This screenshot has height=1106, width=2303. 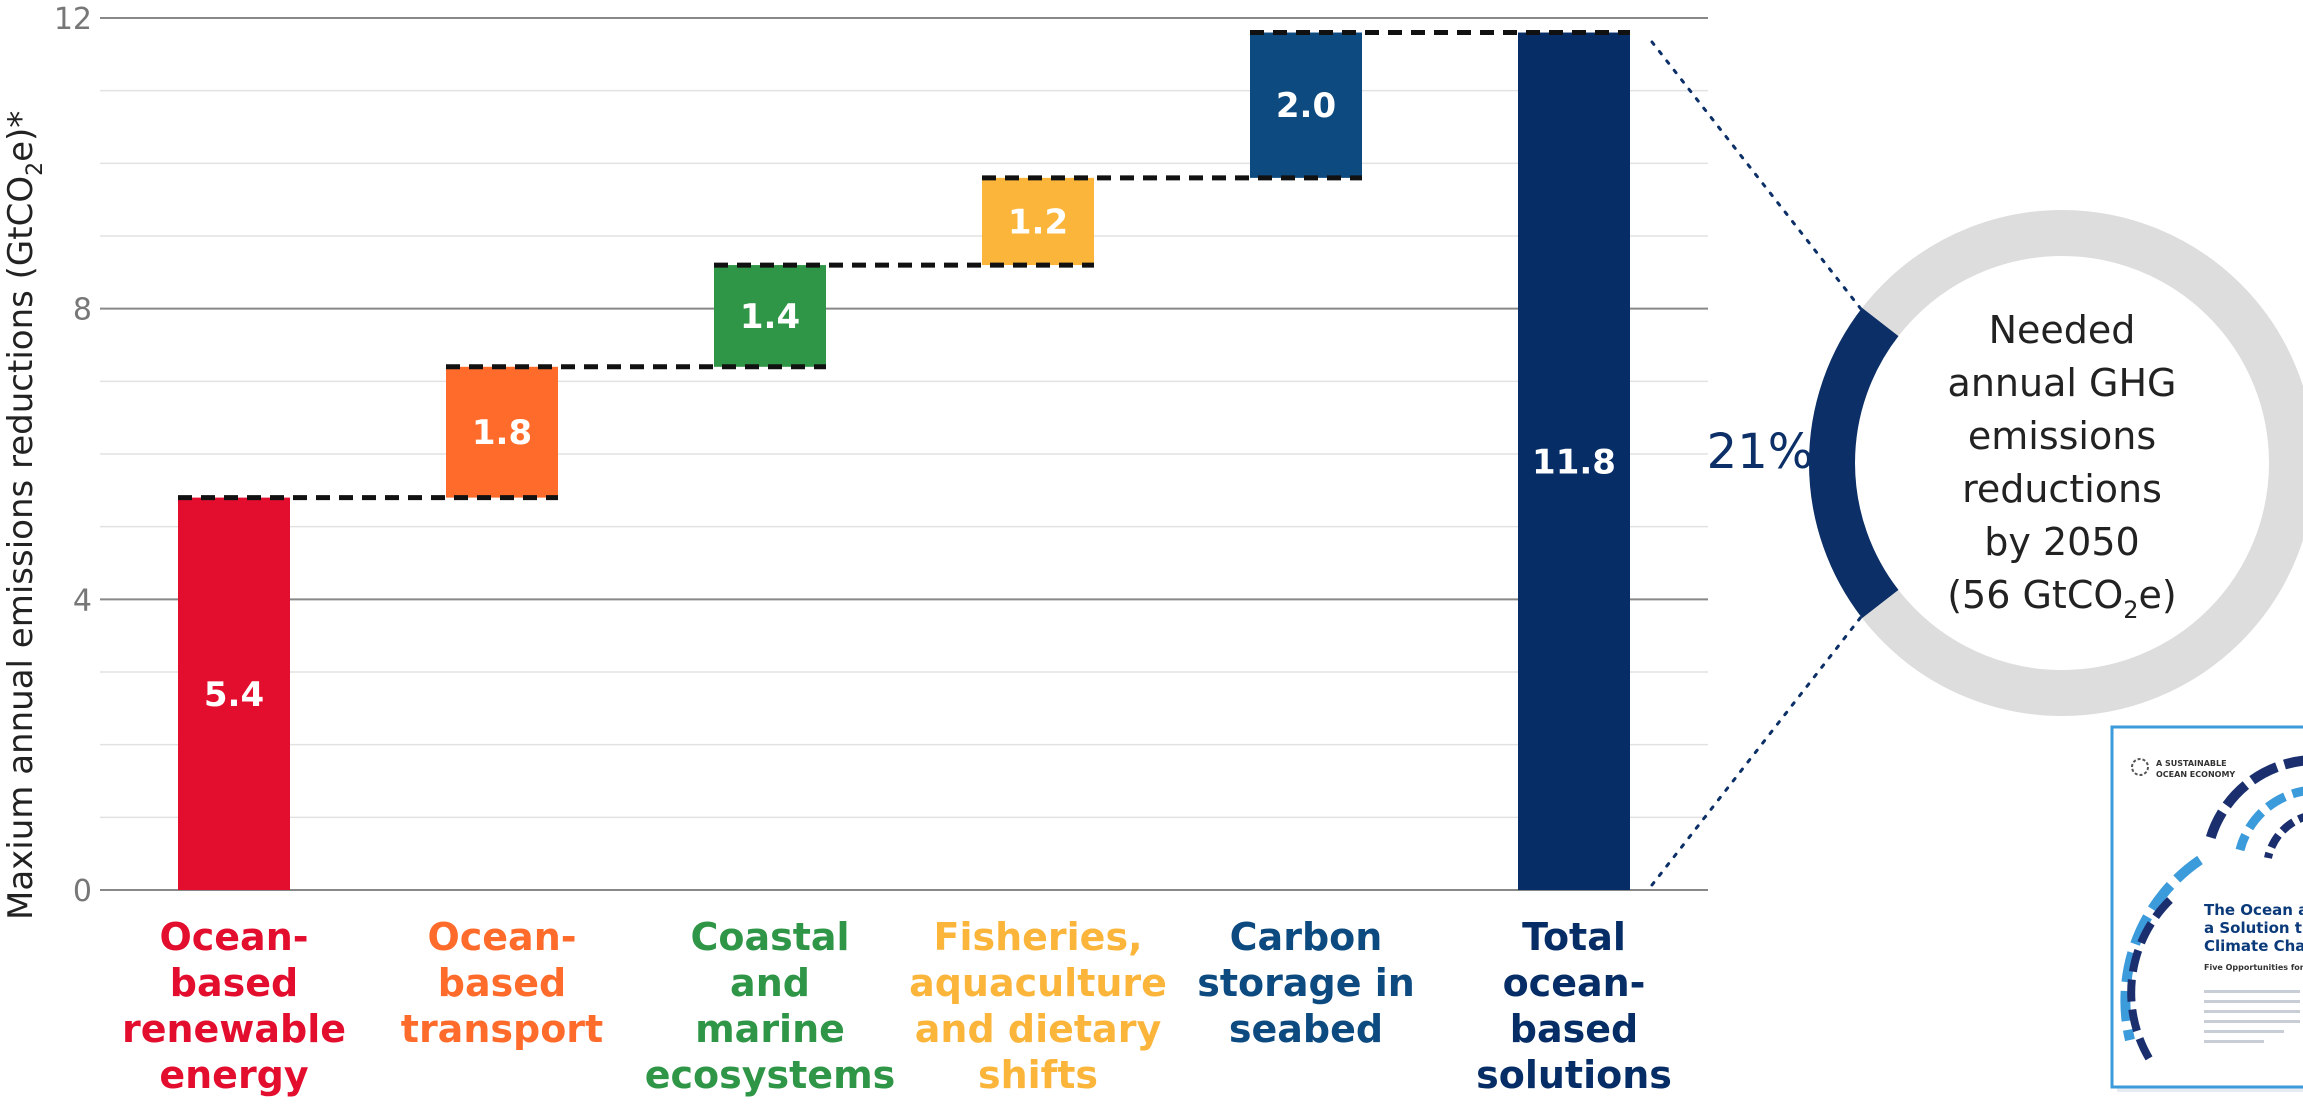 What do you see at coordinates (1574, 983) in the screenshot?
I see `category-label-line: ocean-` at bounding box center [1574, 983].